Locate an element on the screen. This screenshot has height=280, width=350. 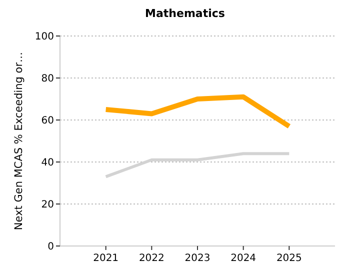
y-tick-label: 40 is located at coordinates (47, 163).